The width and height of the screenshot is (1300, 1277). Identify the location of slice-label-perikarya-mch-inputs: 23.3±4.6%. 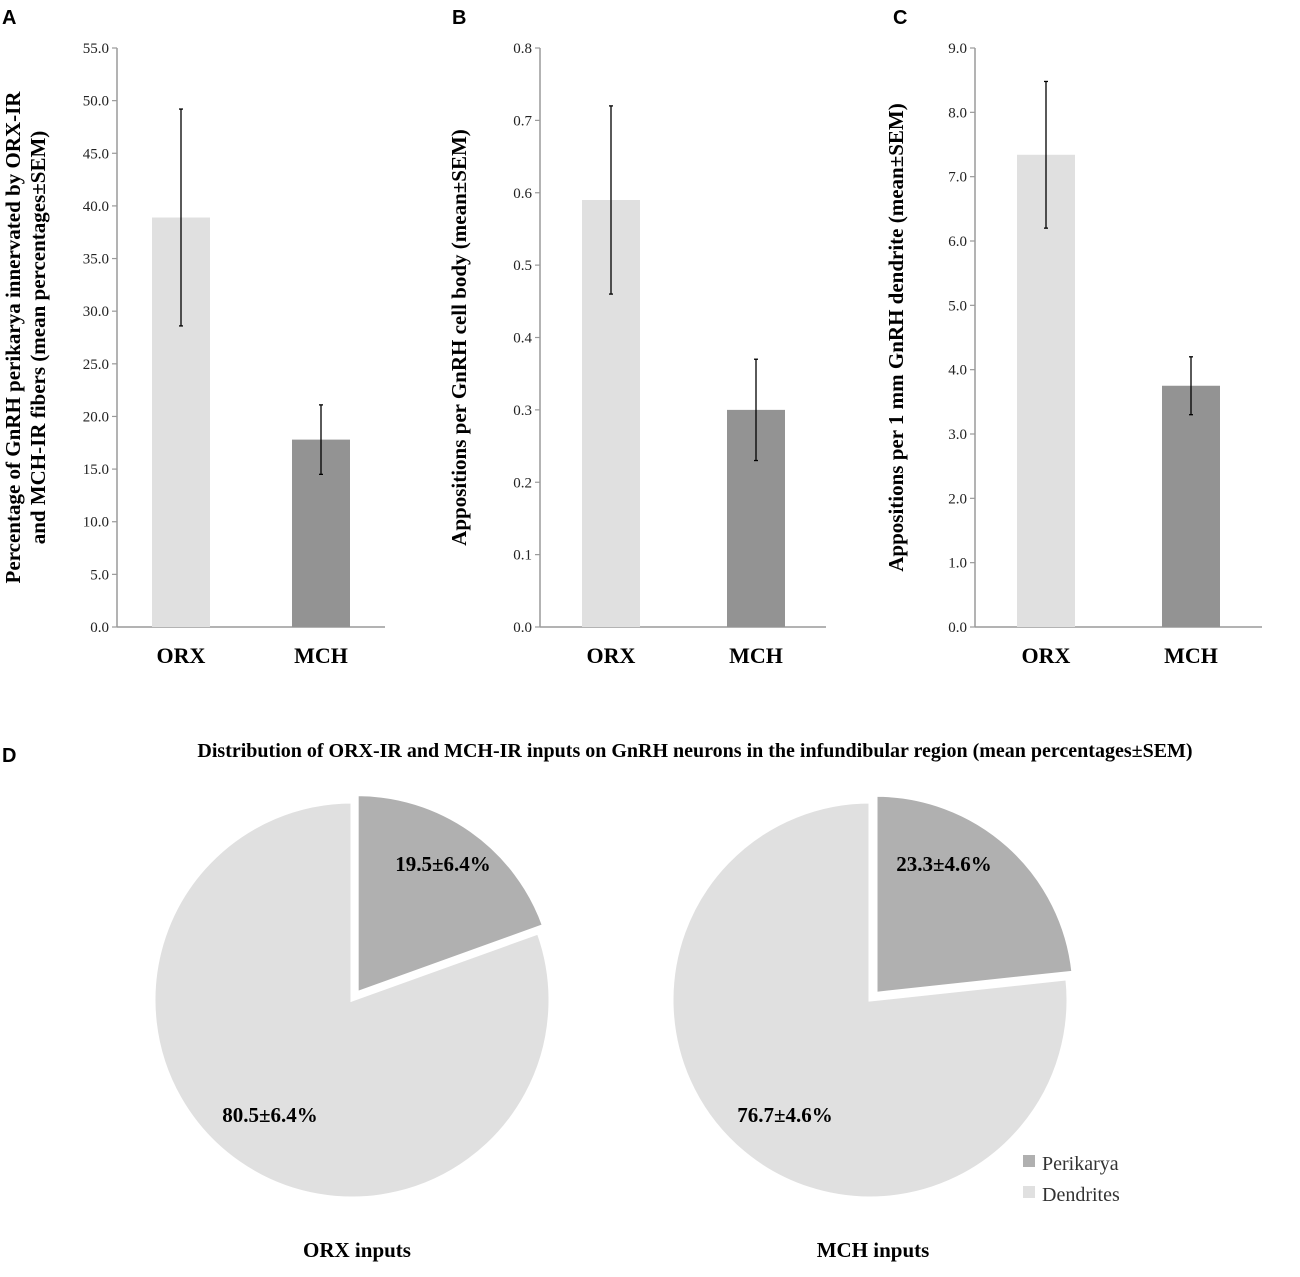
(944, 864).